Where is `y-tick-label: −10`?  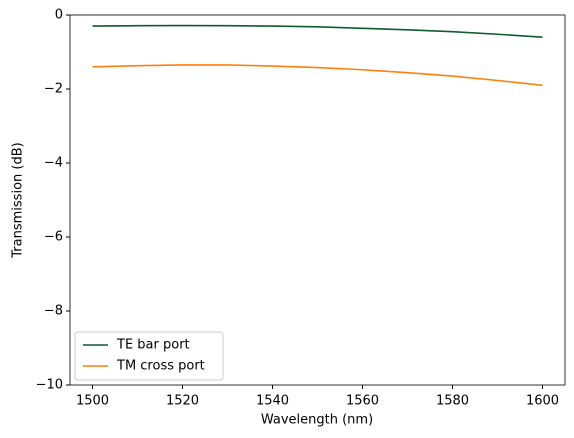 y-tick-label: −10 is located at coordinates (49, 385).